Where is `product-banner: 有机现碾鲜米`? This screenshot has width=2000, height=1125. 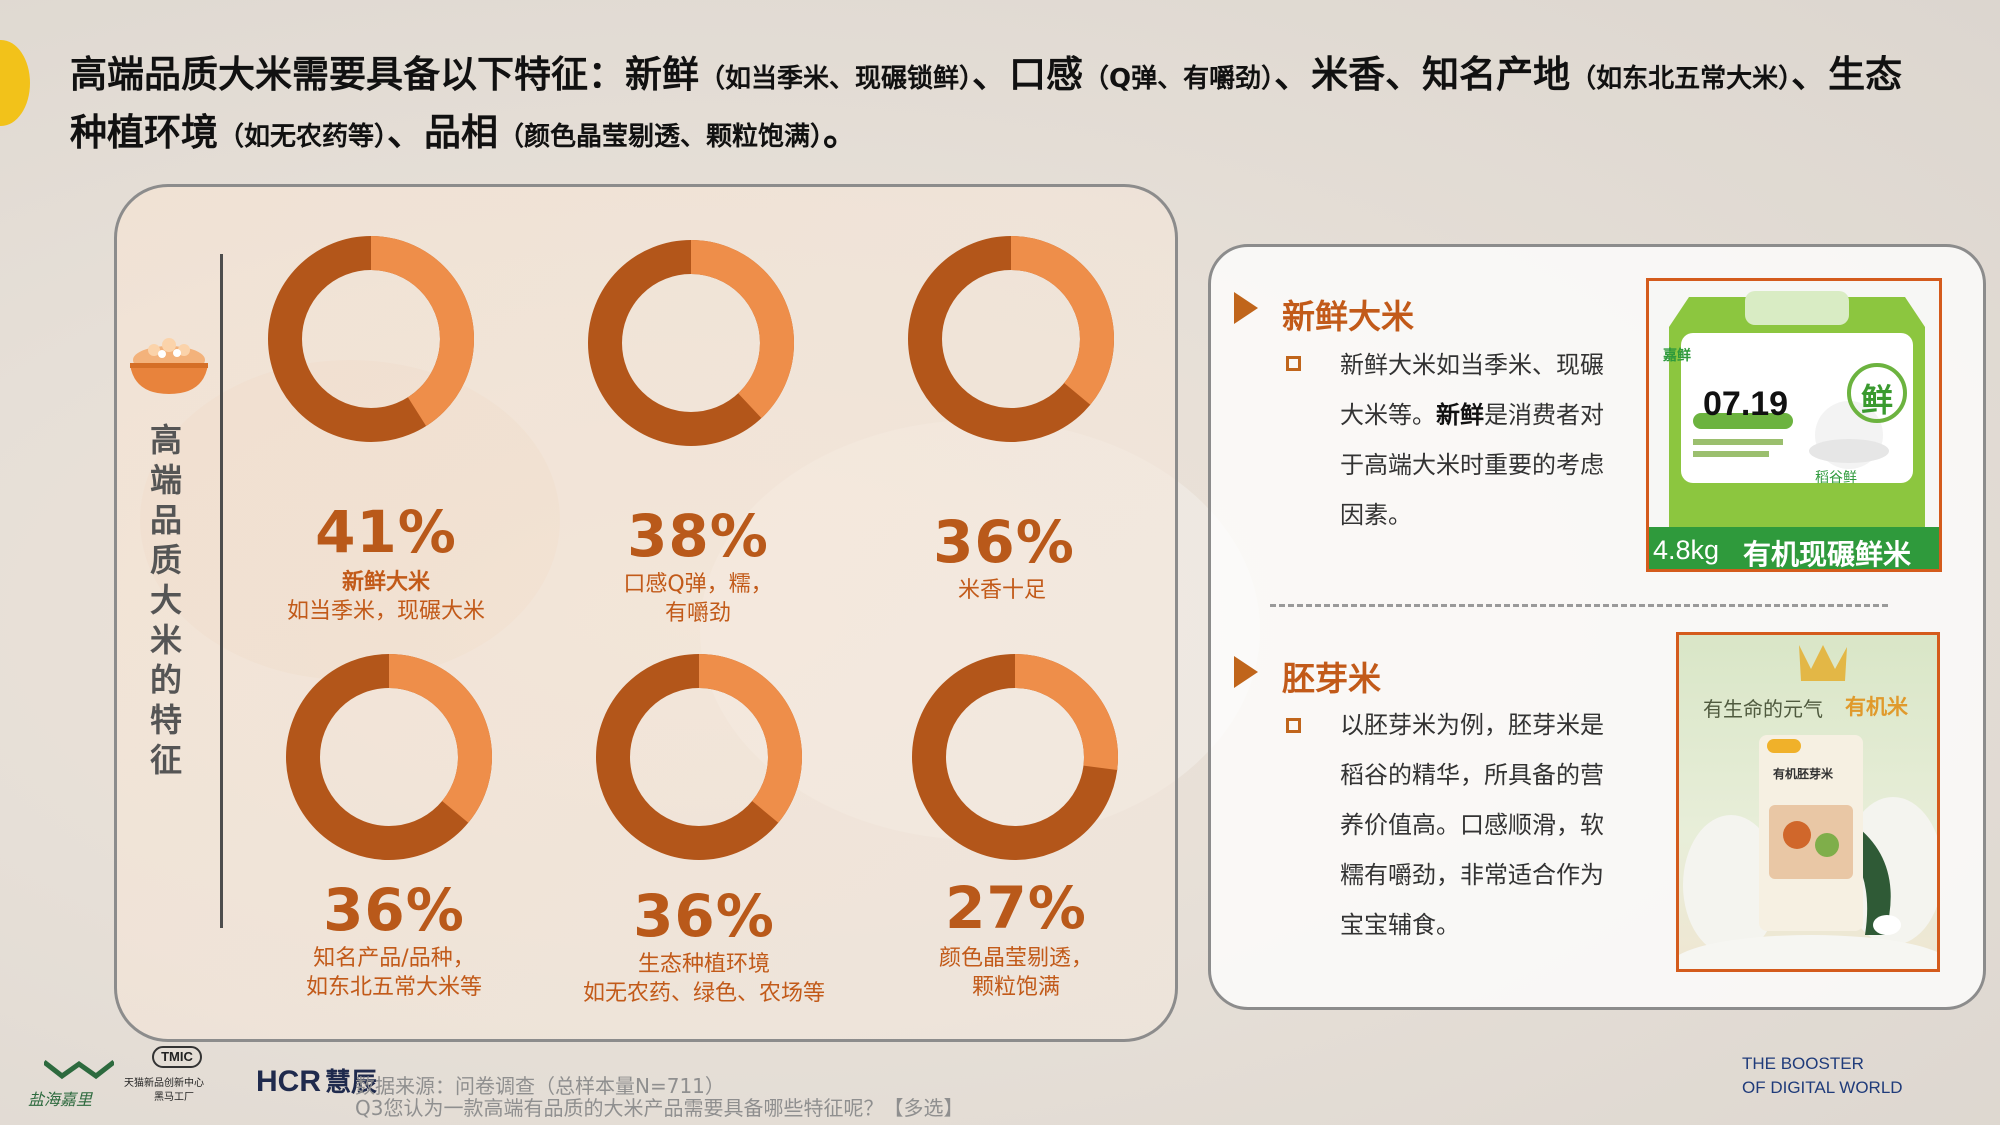 product-banner: 有机现碾鲜米 is located at coordinates (1827, 554).